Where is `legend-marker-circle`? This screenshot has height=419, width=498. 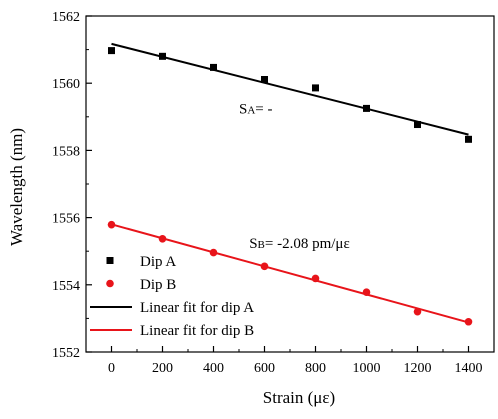 legend-marker-circle is located at coordinates (110, 283).